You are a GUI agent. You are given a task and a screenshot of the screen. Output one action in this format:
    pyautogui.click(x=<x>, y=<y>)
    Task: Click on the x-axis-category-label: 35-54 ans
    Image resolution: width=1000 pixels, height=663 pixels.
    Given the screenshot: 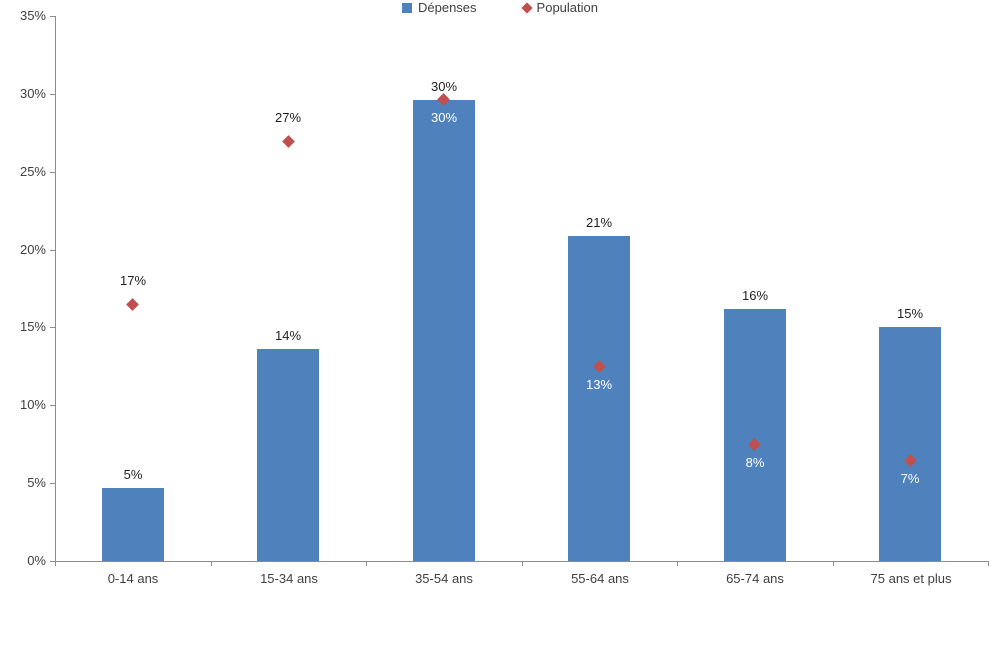 What is the action you would take?
    pyautogui.click(x=444, y=578)
    